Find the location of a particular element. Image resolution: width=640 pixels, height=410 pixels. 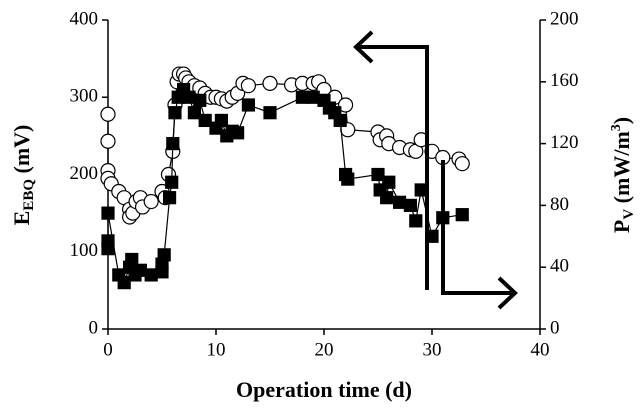

y-title-main: E is located at coordinates (21, 218).